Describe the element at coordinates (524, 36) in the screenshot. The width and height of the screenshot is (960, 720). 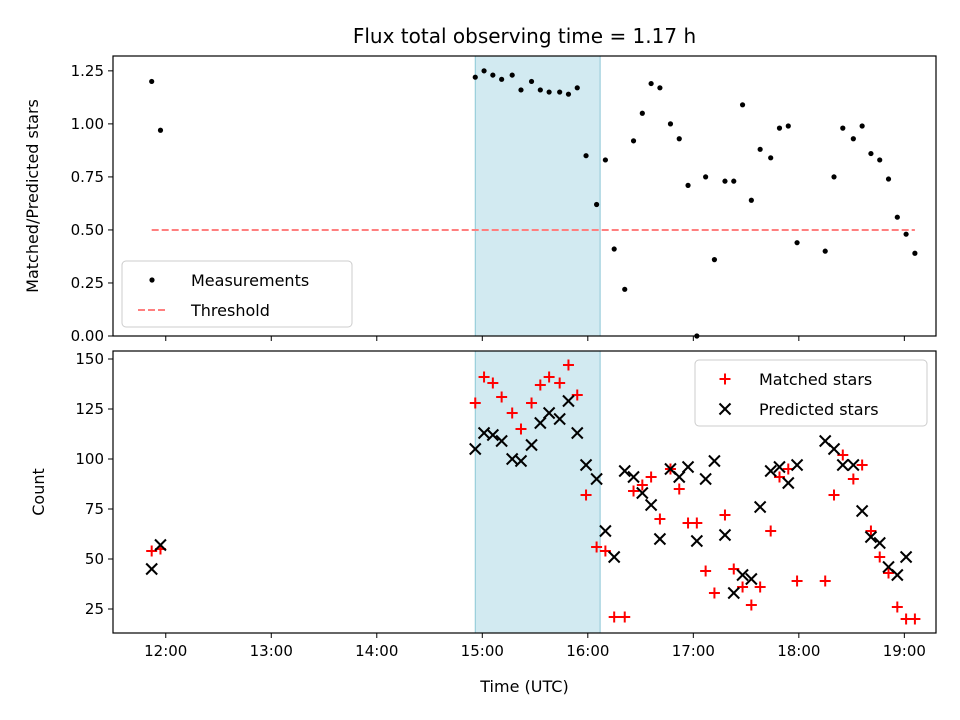
I see `chart-title: Flux total observing time = 1.17 h` at that location.